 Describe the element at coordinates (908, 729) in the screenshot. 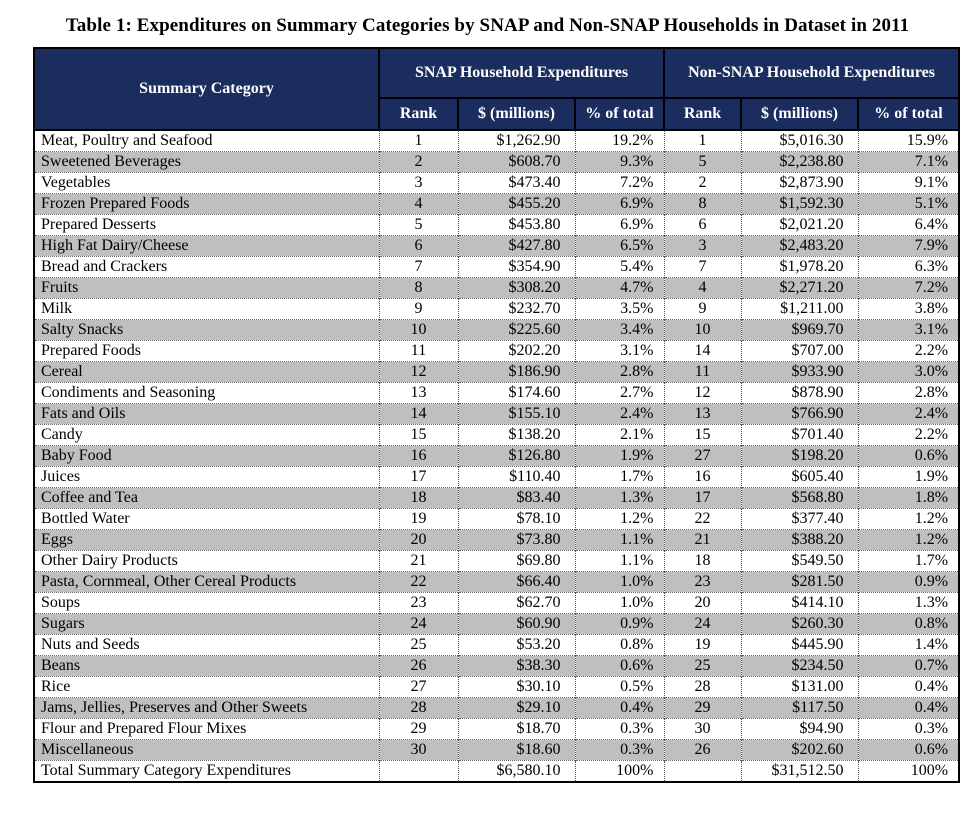

I see `cell-nonsnap-pct: 0.3%` at that location.